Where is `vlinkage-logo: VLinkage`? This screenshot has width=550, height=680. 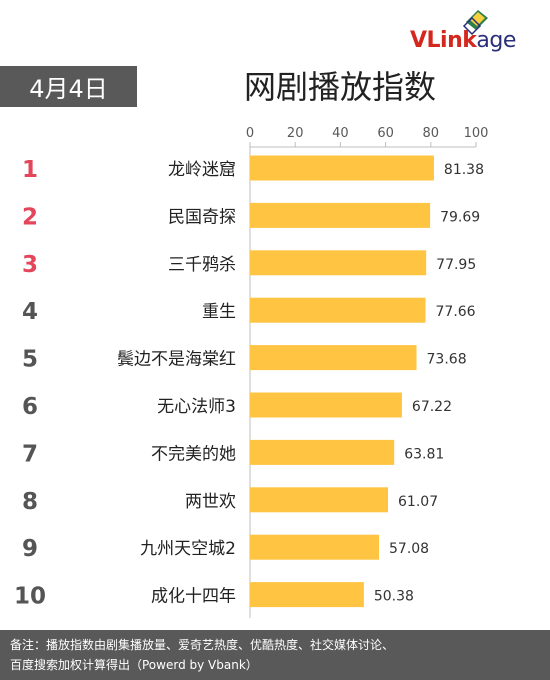
vlinkage-logo: VLinkage is located at coordinates (473, 31).